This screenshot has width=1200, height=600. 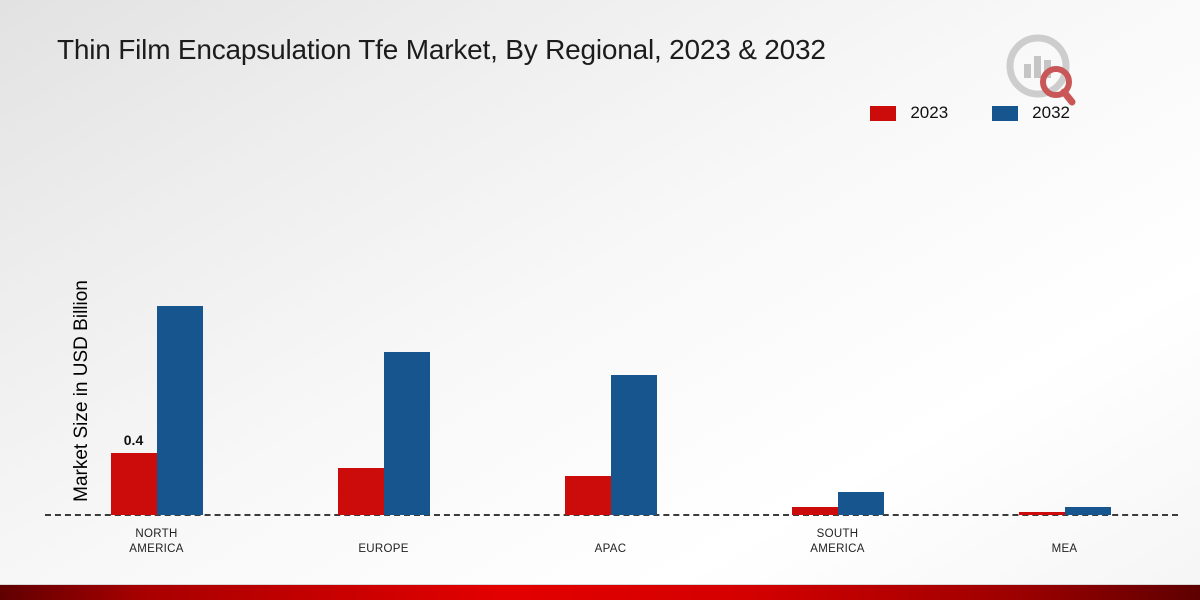 What do you see at coordinates (1031, 113) in the screenshot?
I see `legend-item-2032: 2032` at bounding box center [1031, 113].